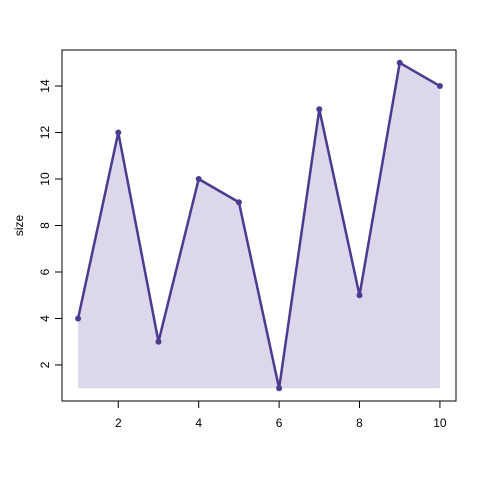 The height and width of the screenshot is (485, 480). Describe the element at coordinates (19, 226) in the screenshot. I see `y-axis-label: size` at that location.